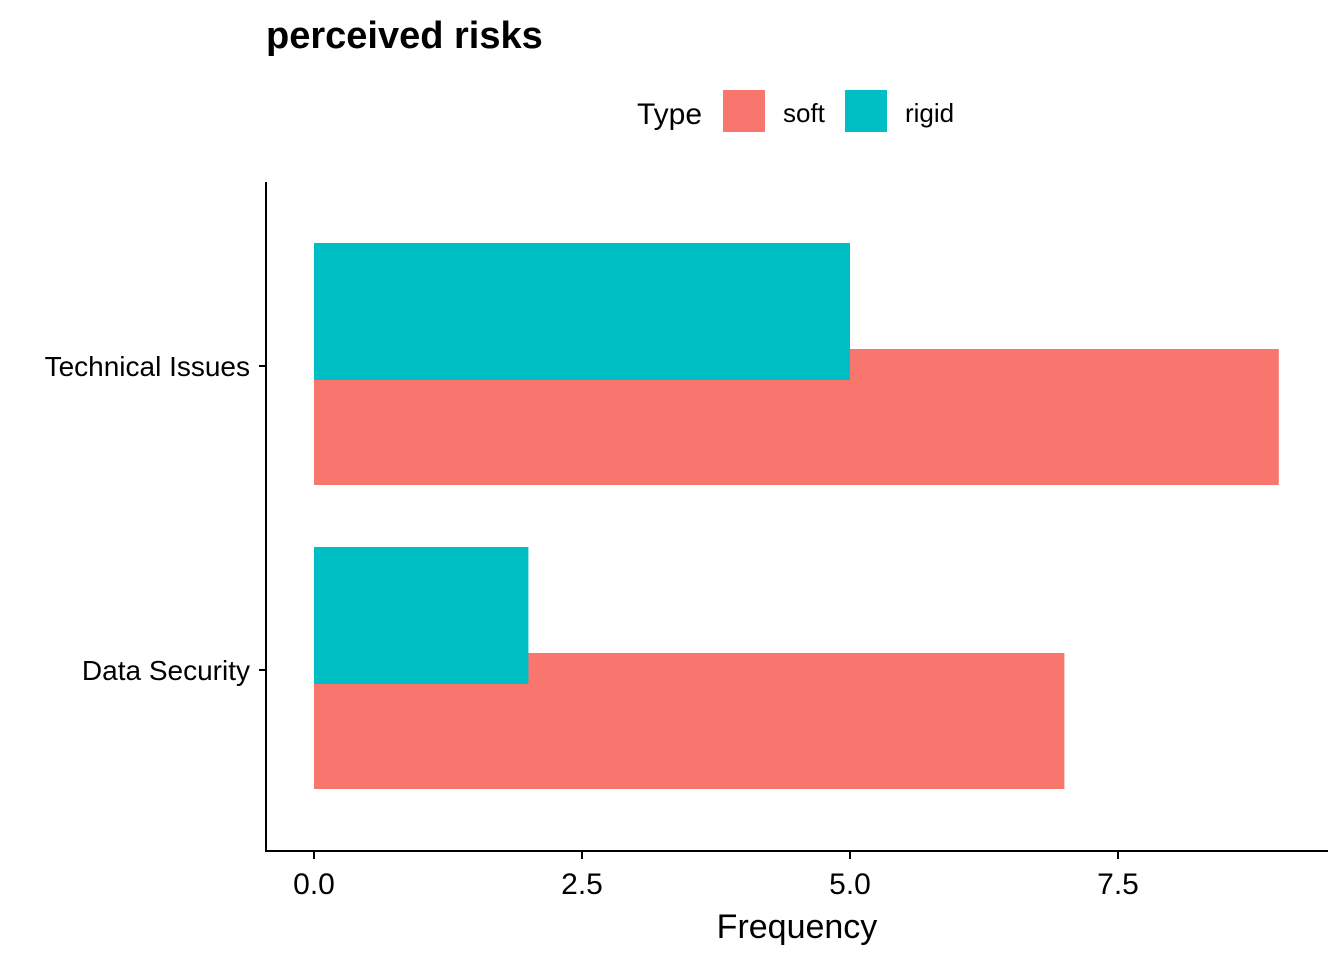 The image size is (1344, 960). I want to click on x-tick-label: 7.5, so click(1118, 884).